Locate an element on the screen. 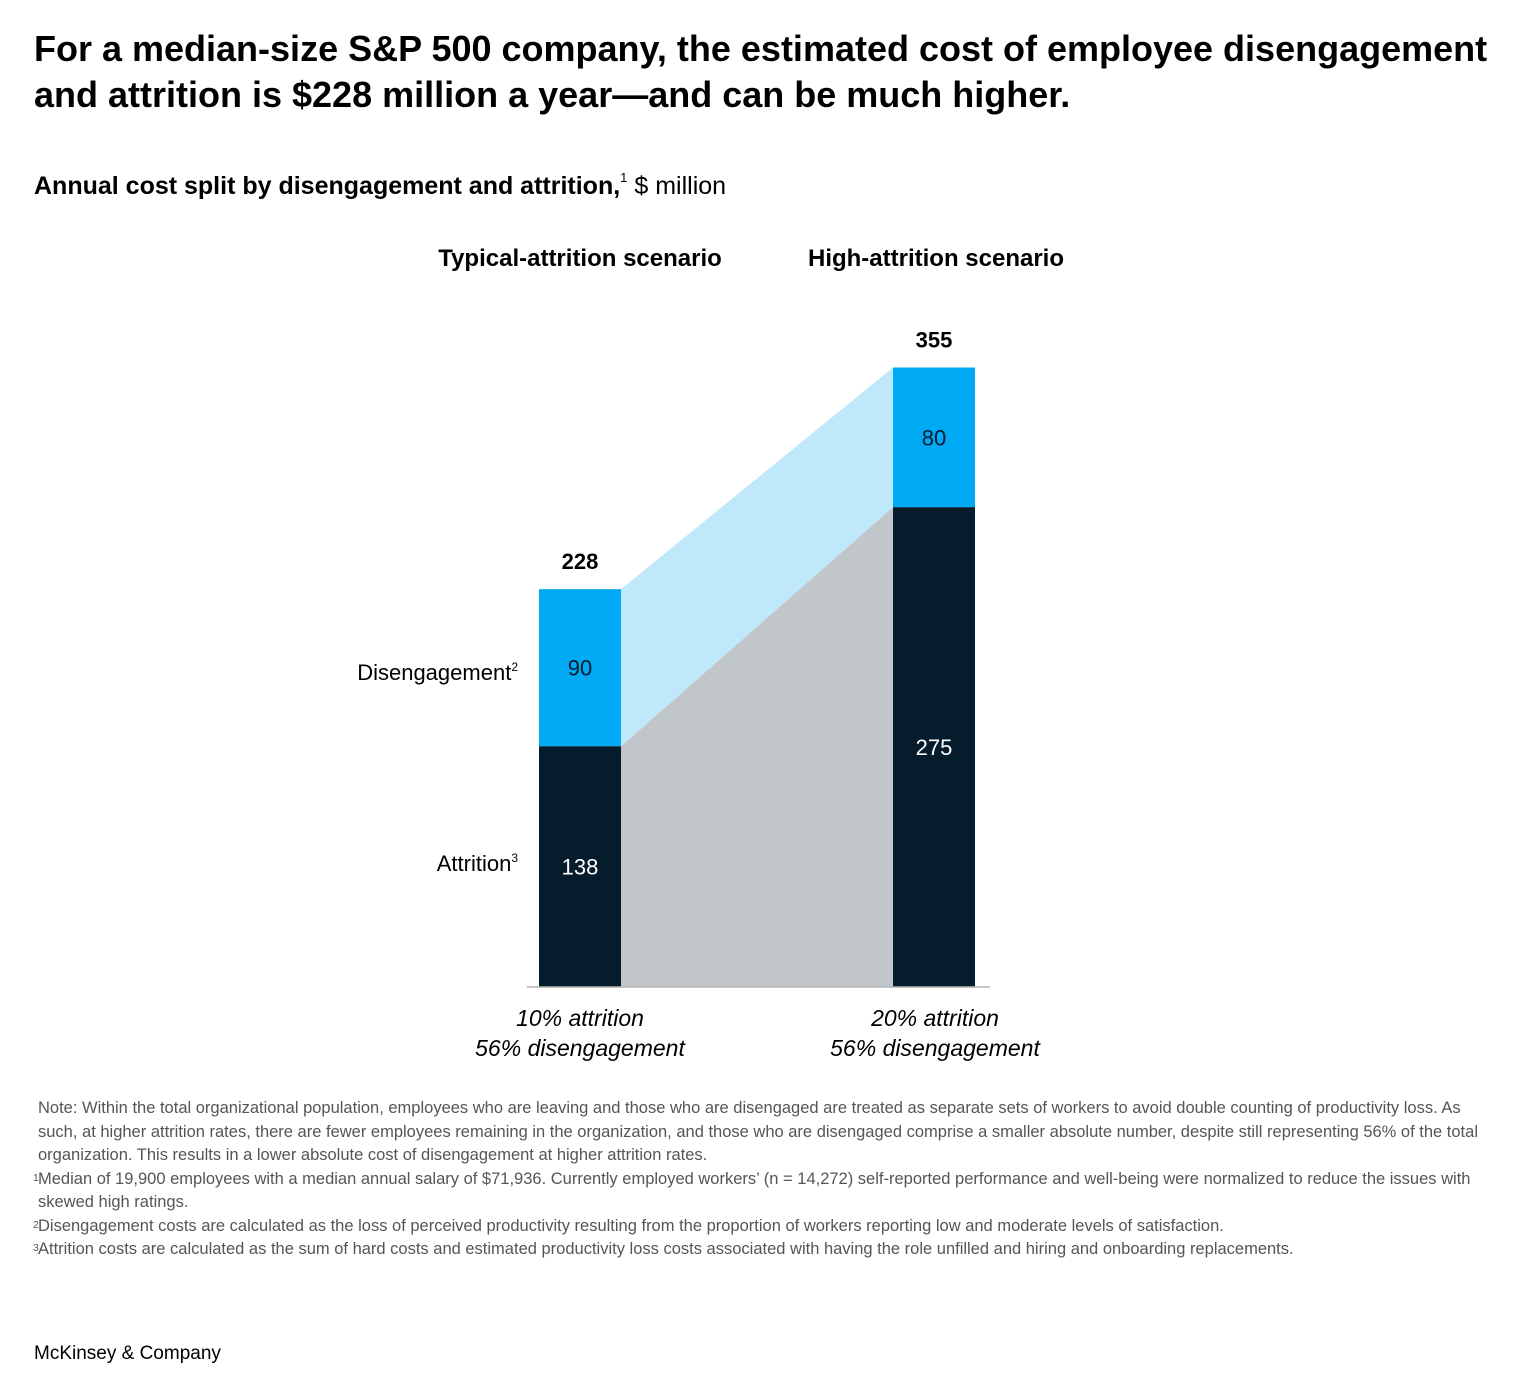  total-label-typical: 228 is located at coordinates (580, 561).